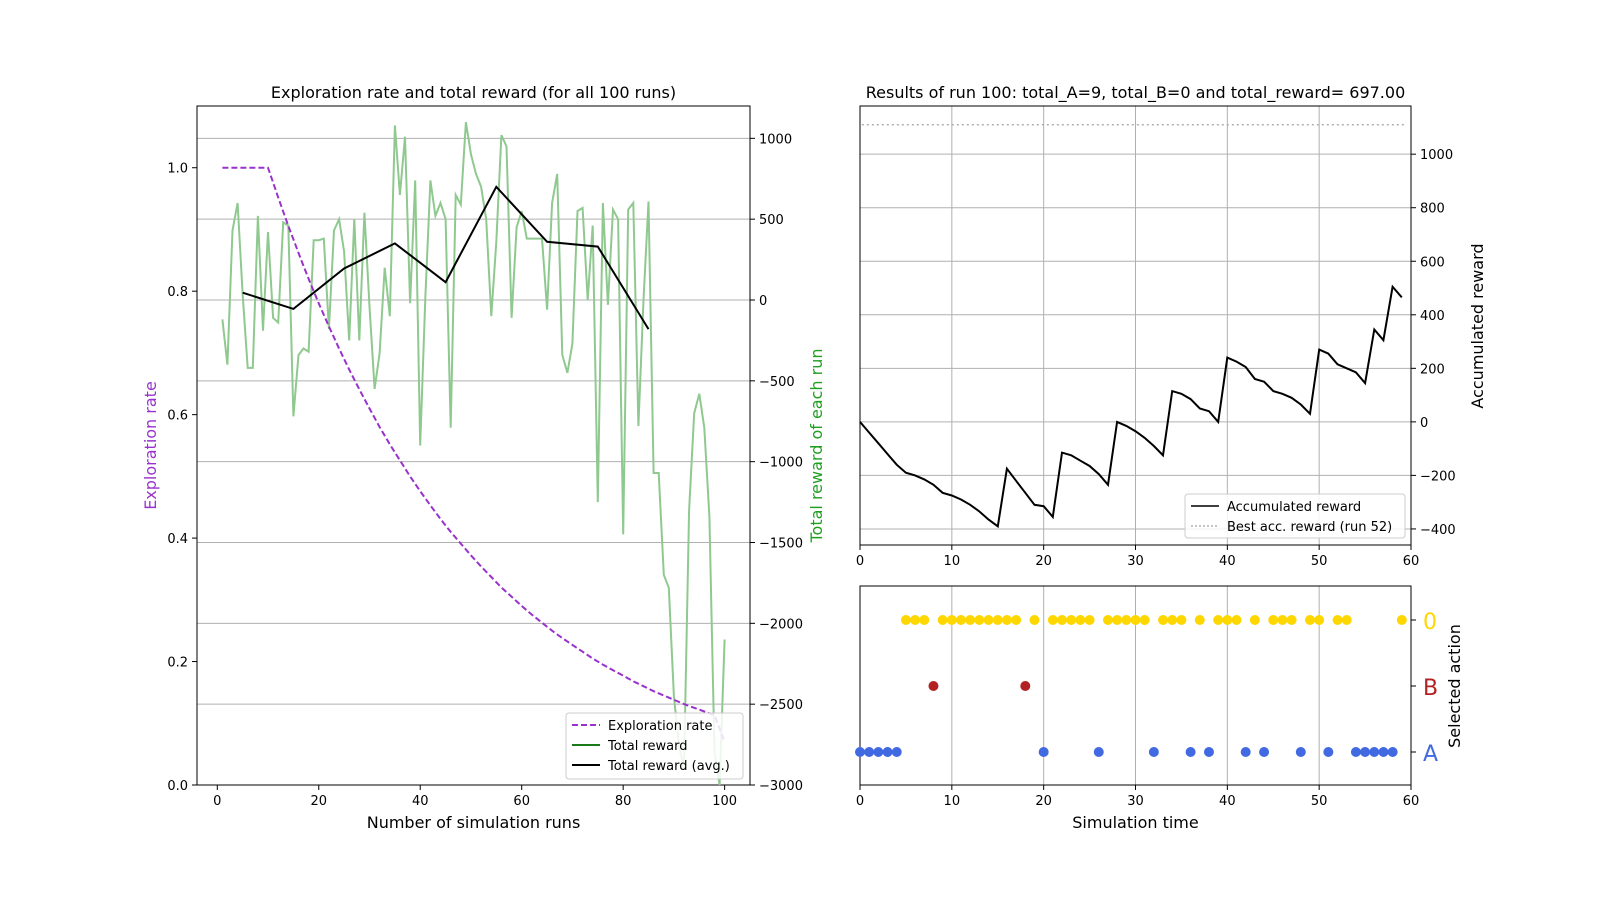 Image resolution: width=1600 pixels, height=904 pixels. Describe the element at coordinates (1477, 325) in the screenshot. I see `y-axis-label: Accumulated reward` at that location.